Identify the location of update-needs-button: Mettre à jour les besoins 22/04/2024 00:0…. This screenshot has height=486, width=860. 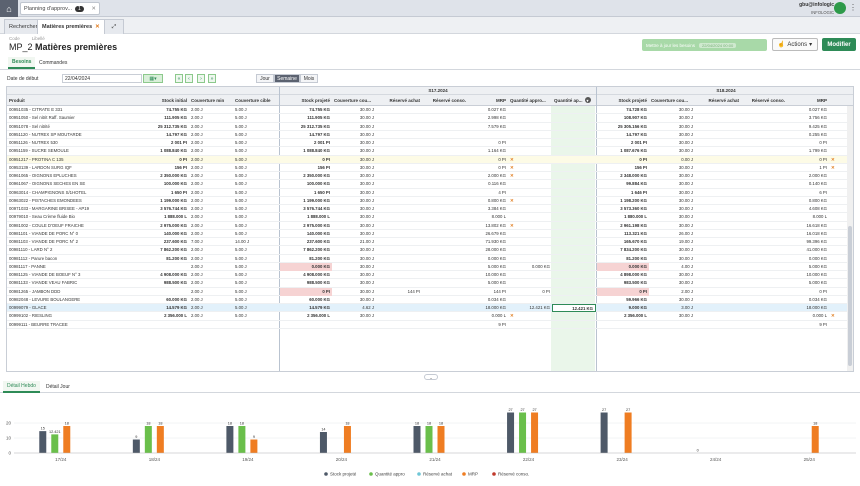
(704, 45).